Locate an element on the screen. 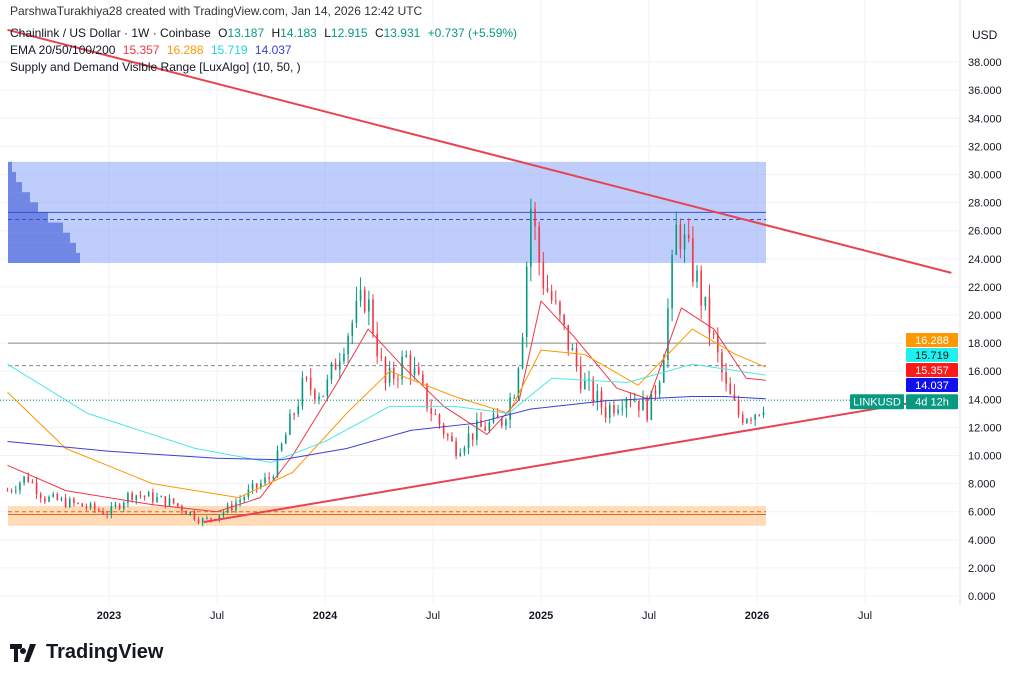  ema50-value: 16.288 is located at coordinates (185, 50).